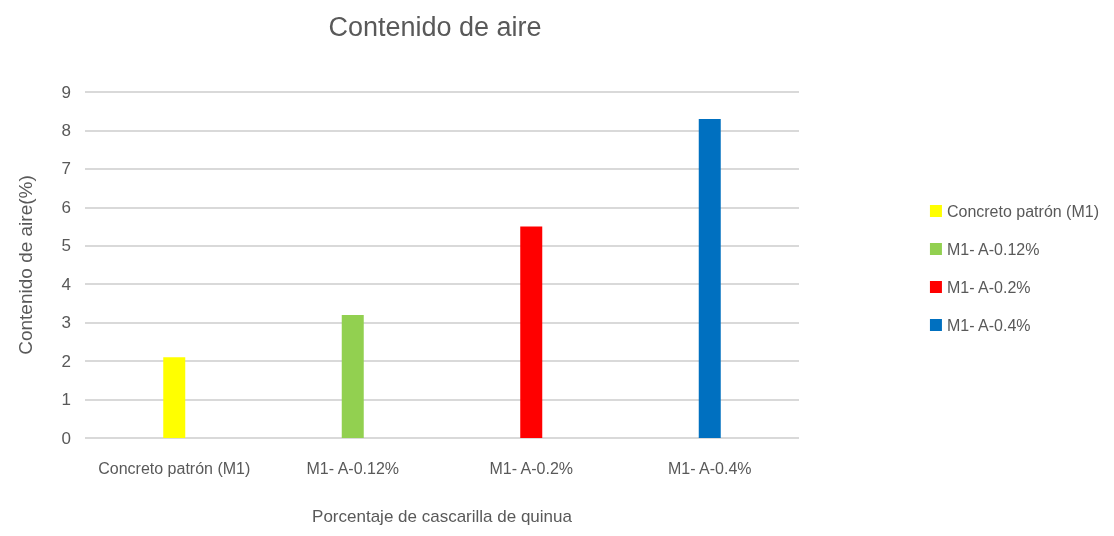 The height and width of the screenshot is (536, 1114). I want to click on y-tick-label: 2, so click(66, 361).